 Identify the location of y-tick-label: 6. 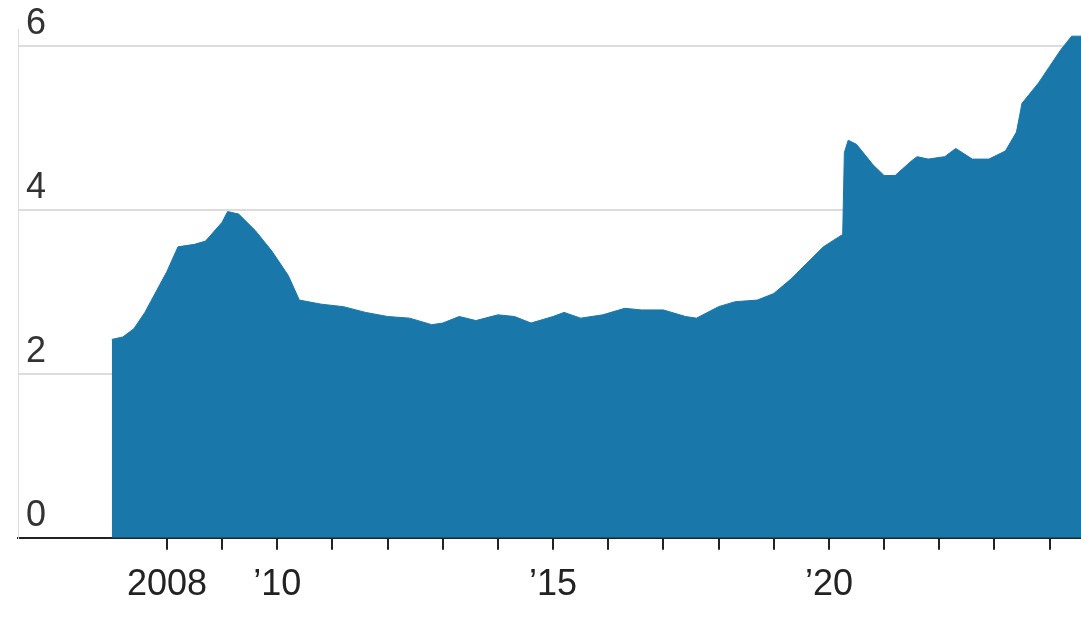
(36, 21).